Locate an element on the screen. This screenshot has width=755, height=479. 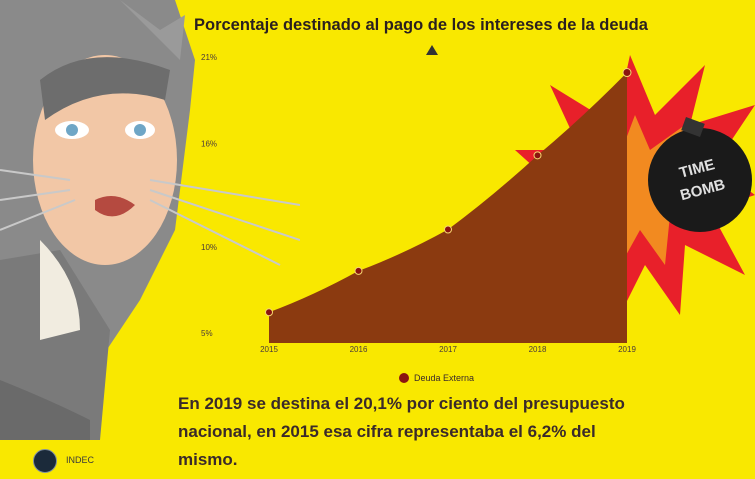
x-tick-label: 2016 is located at coordinates (359, 349).